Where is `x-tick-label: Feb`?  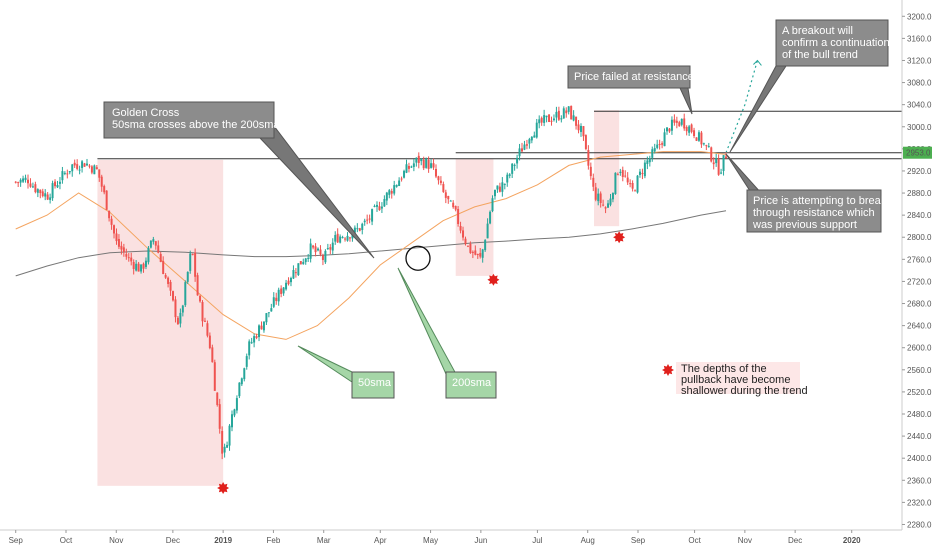 x-tick-label: Feb is located at coordinates (274, 540).